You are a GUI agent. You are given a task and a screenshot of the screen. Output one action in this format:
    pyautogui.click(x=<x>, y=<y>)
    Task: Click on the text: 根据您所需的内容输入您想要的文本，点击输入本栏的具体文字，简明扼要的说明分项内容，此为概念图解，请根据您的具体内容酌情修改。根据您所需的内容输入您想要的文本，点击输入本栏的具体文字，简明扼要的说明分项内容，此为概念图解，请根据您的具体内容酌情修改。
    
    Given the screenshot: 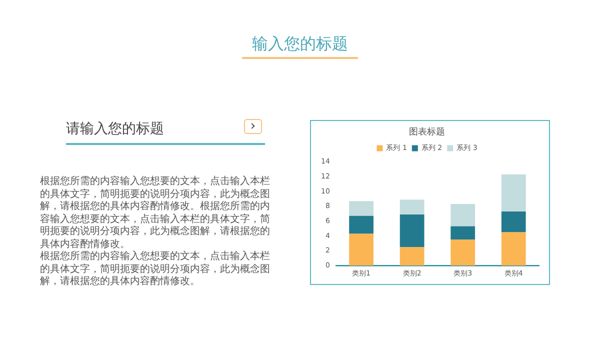 What is the action you would take?
    pyautogui.click(x=155, y=213)
    